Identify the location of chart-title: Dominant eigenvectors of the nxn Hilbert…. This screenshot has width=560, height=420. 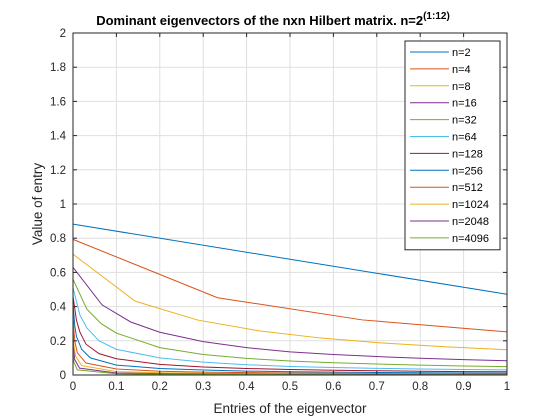
(273, 19).